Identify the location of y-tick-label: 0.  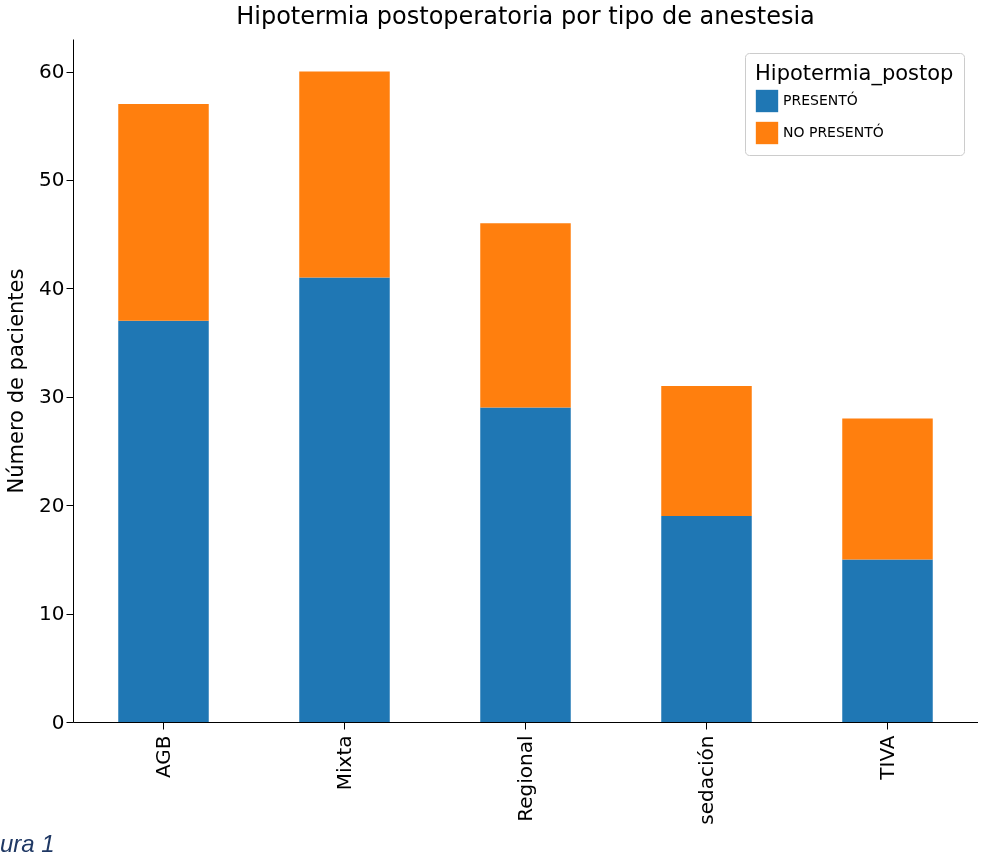
(58, 721).